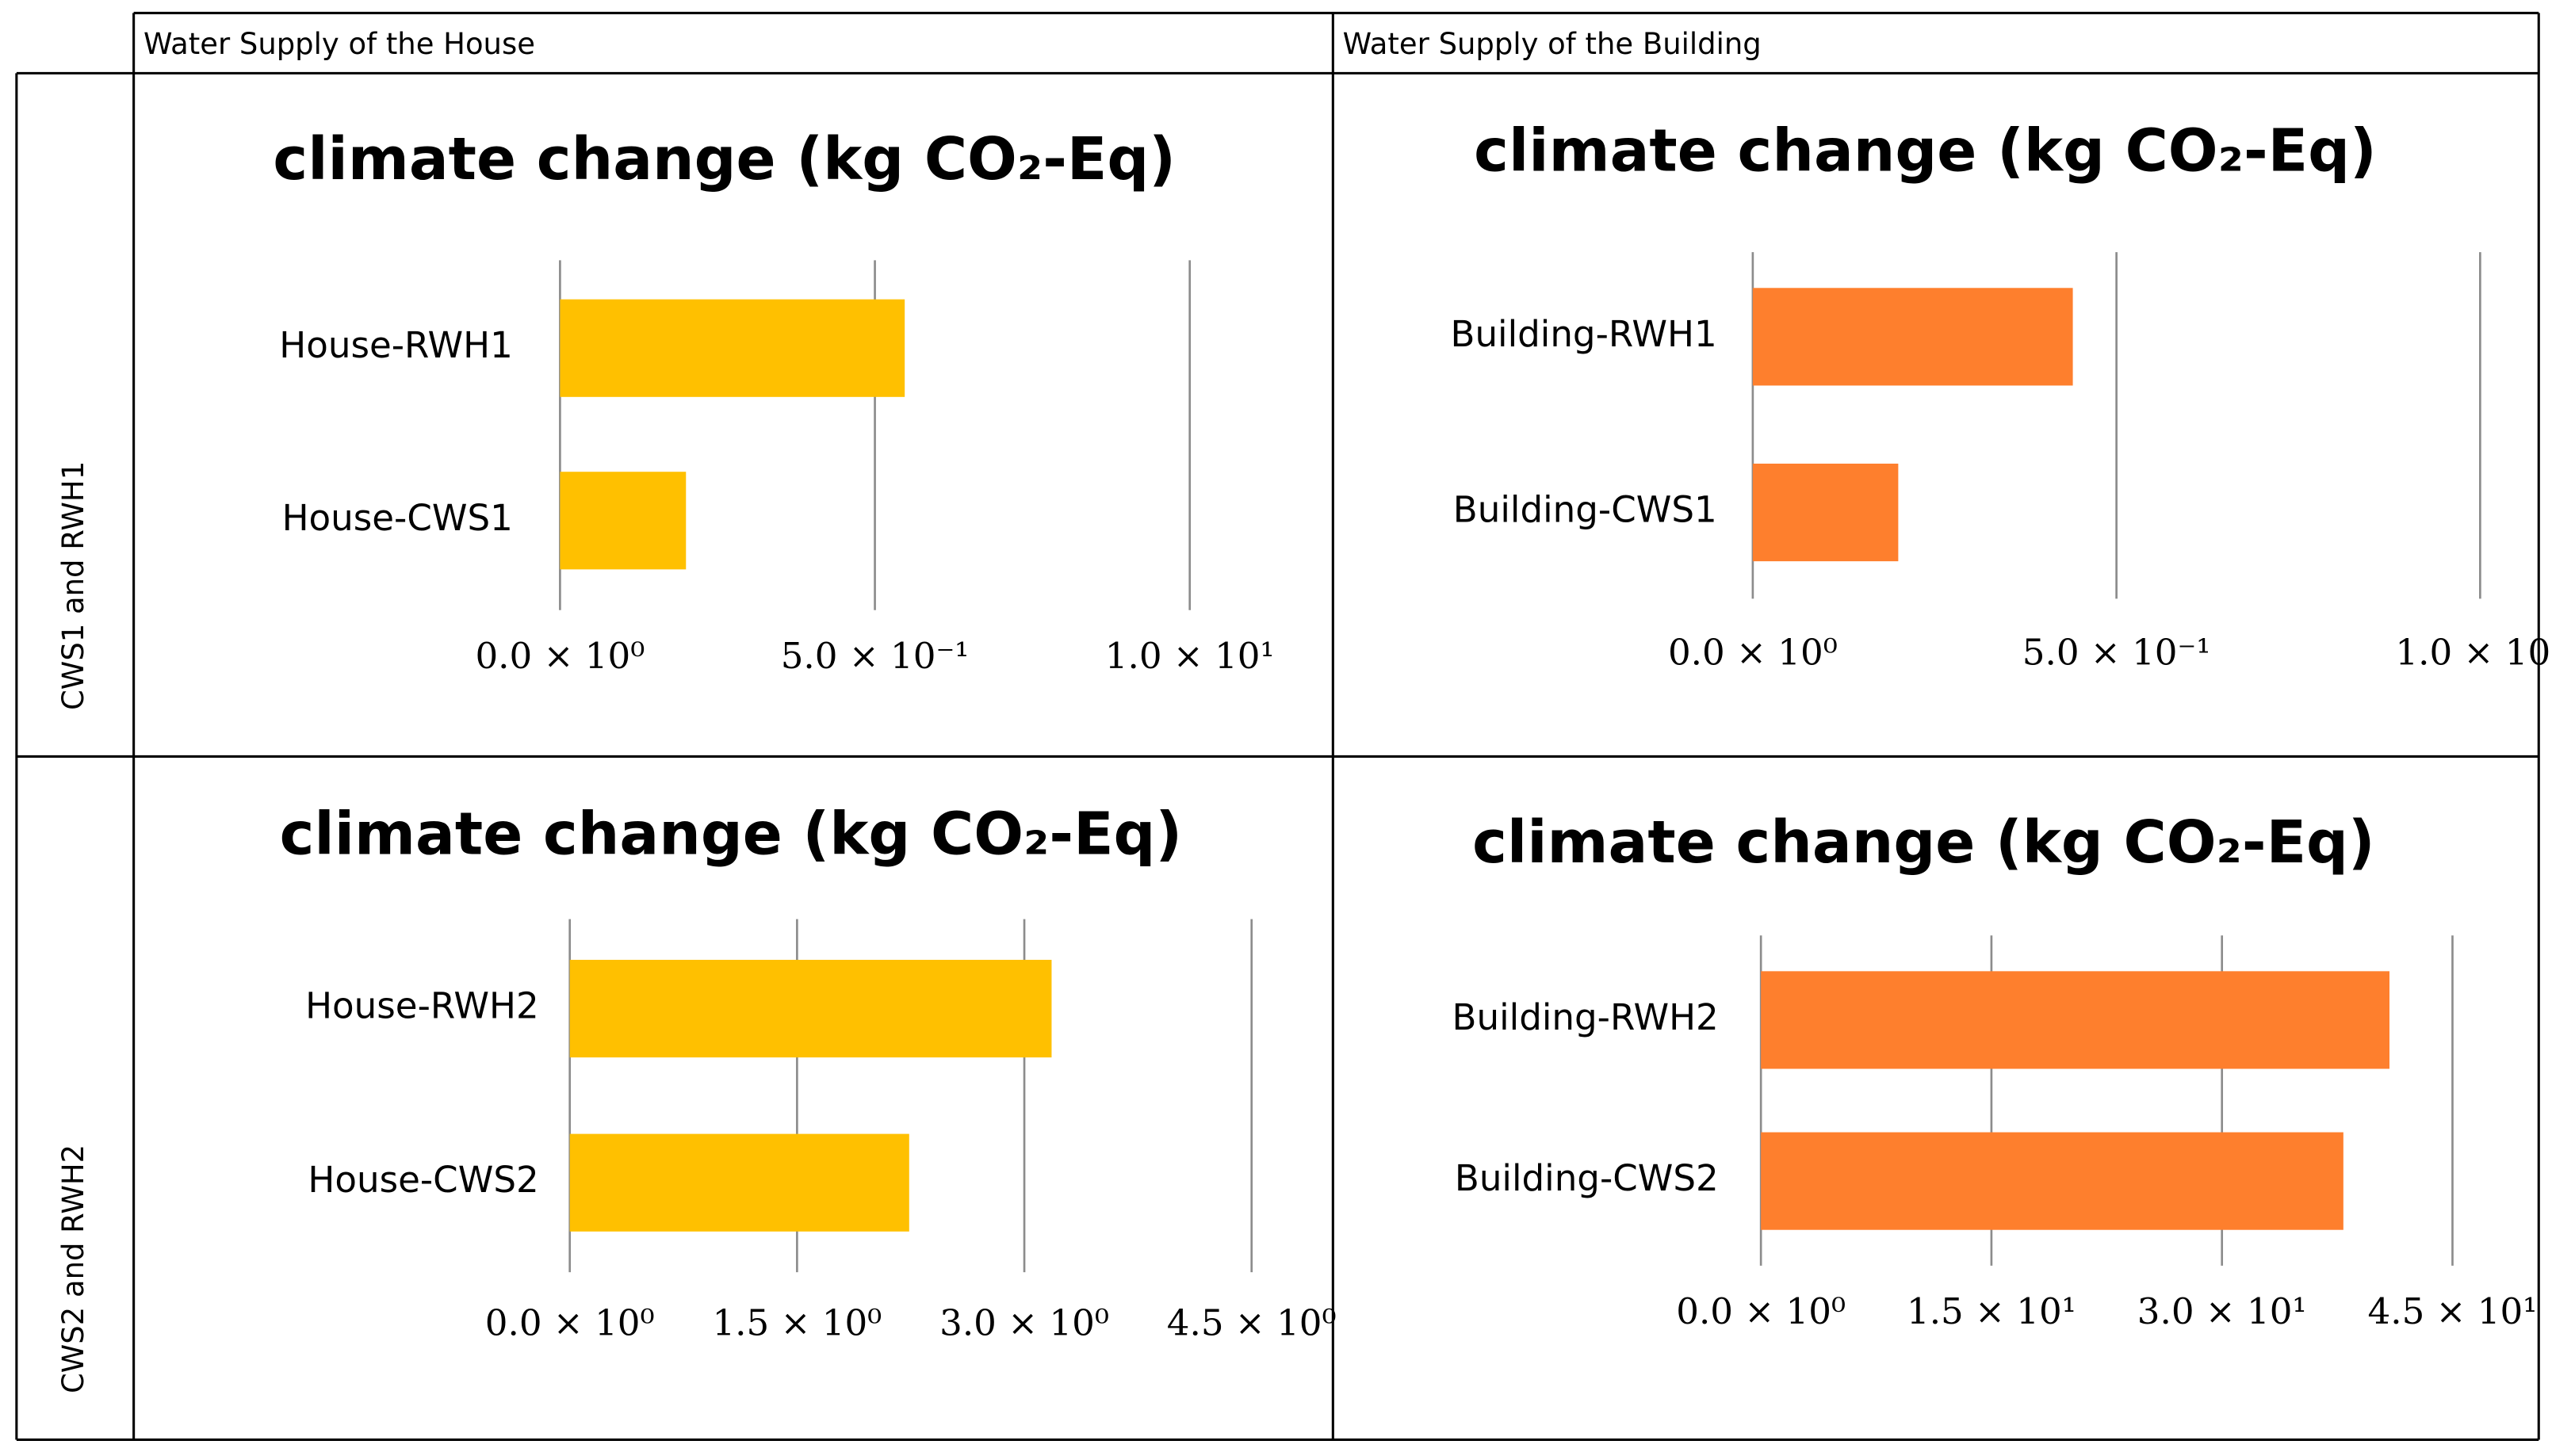  What do you see at coordinates (1583, 334) in the screenshot?
I see `y-tick-label: Building-RWH1` at bounding box center [1583, 334].